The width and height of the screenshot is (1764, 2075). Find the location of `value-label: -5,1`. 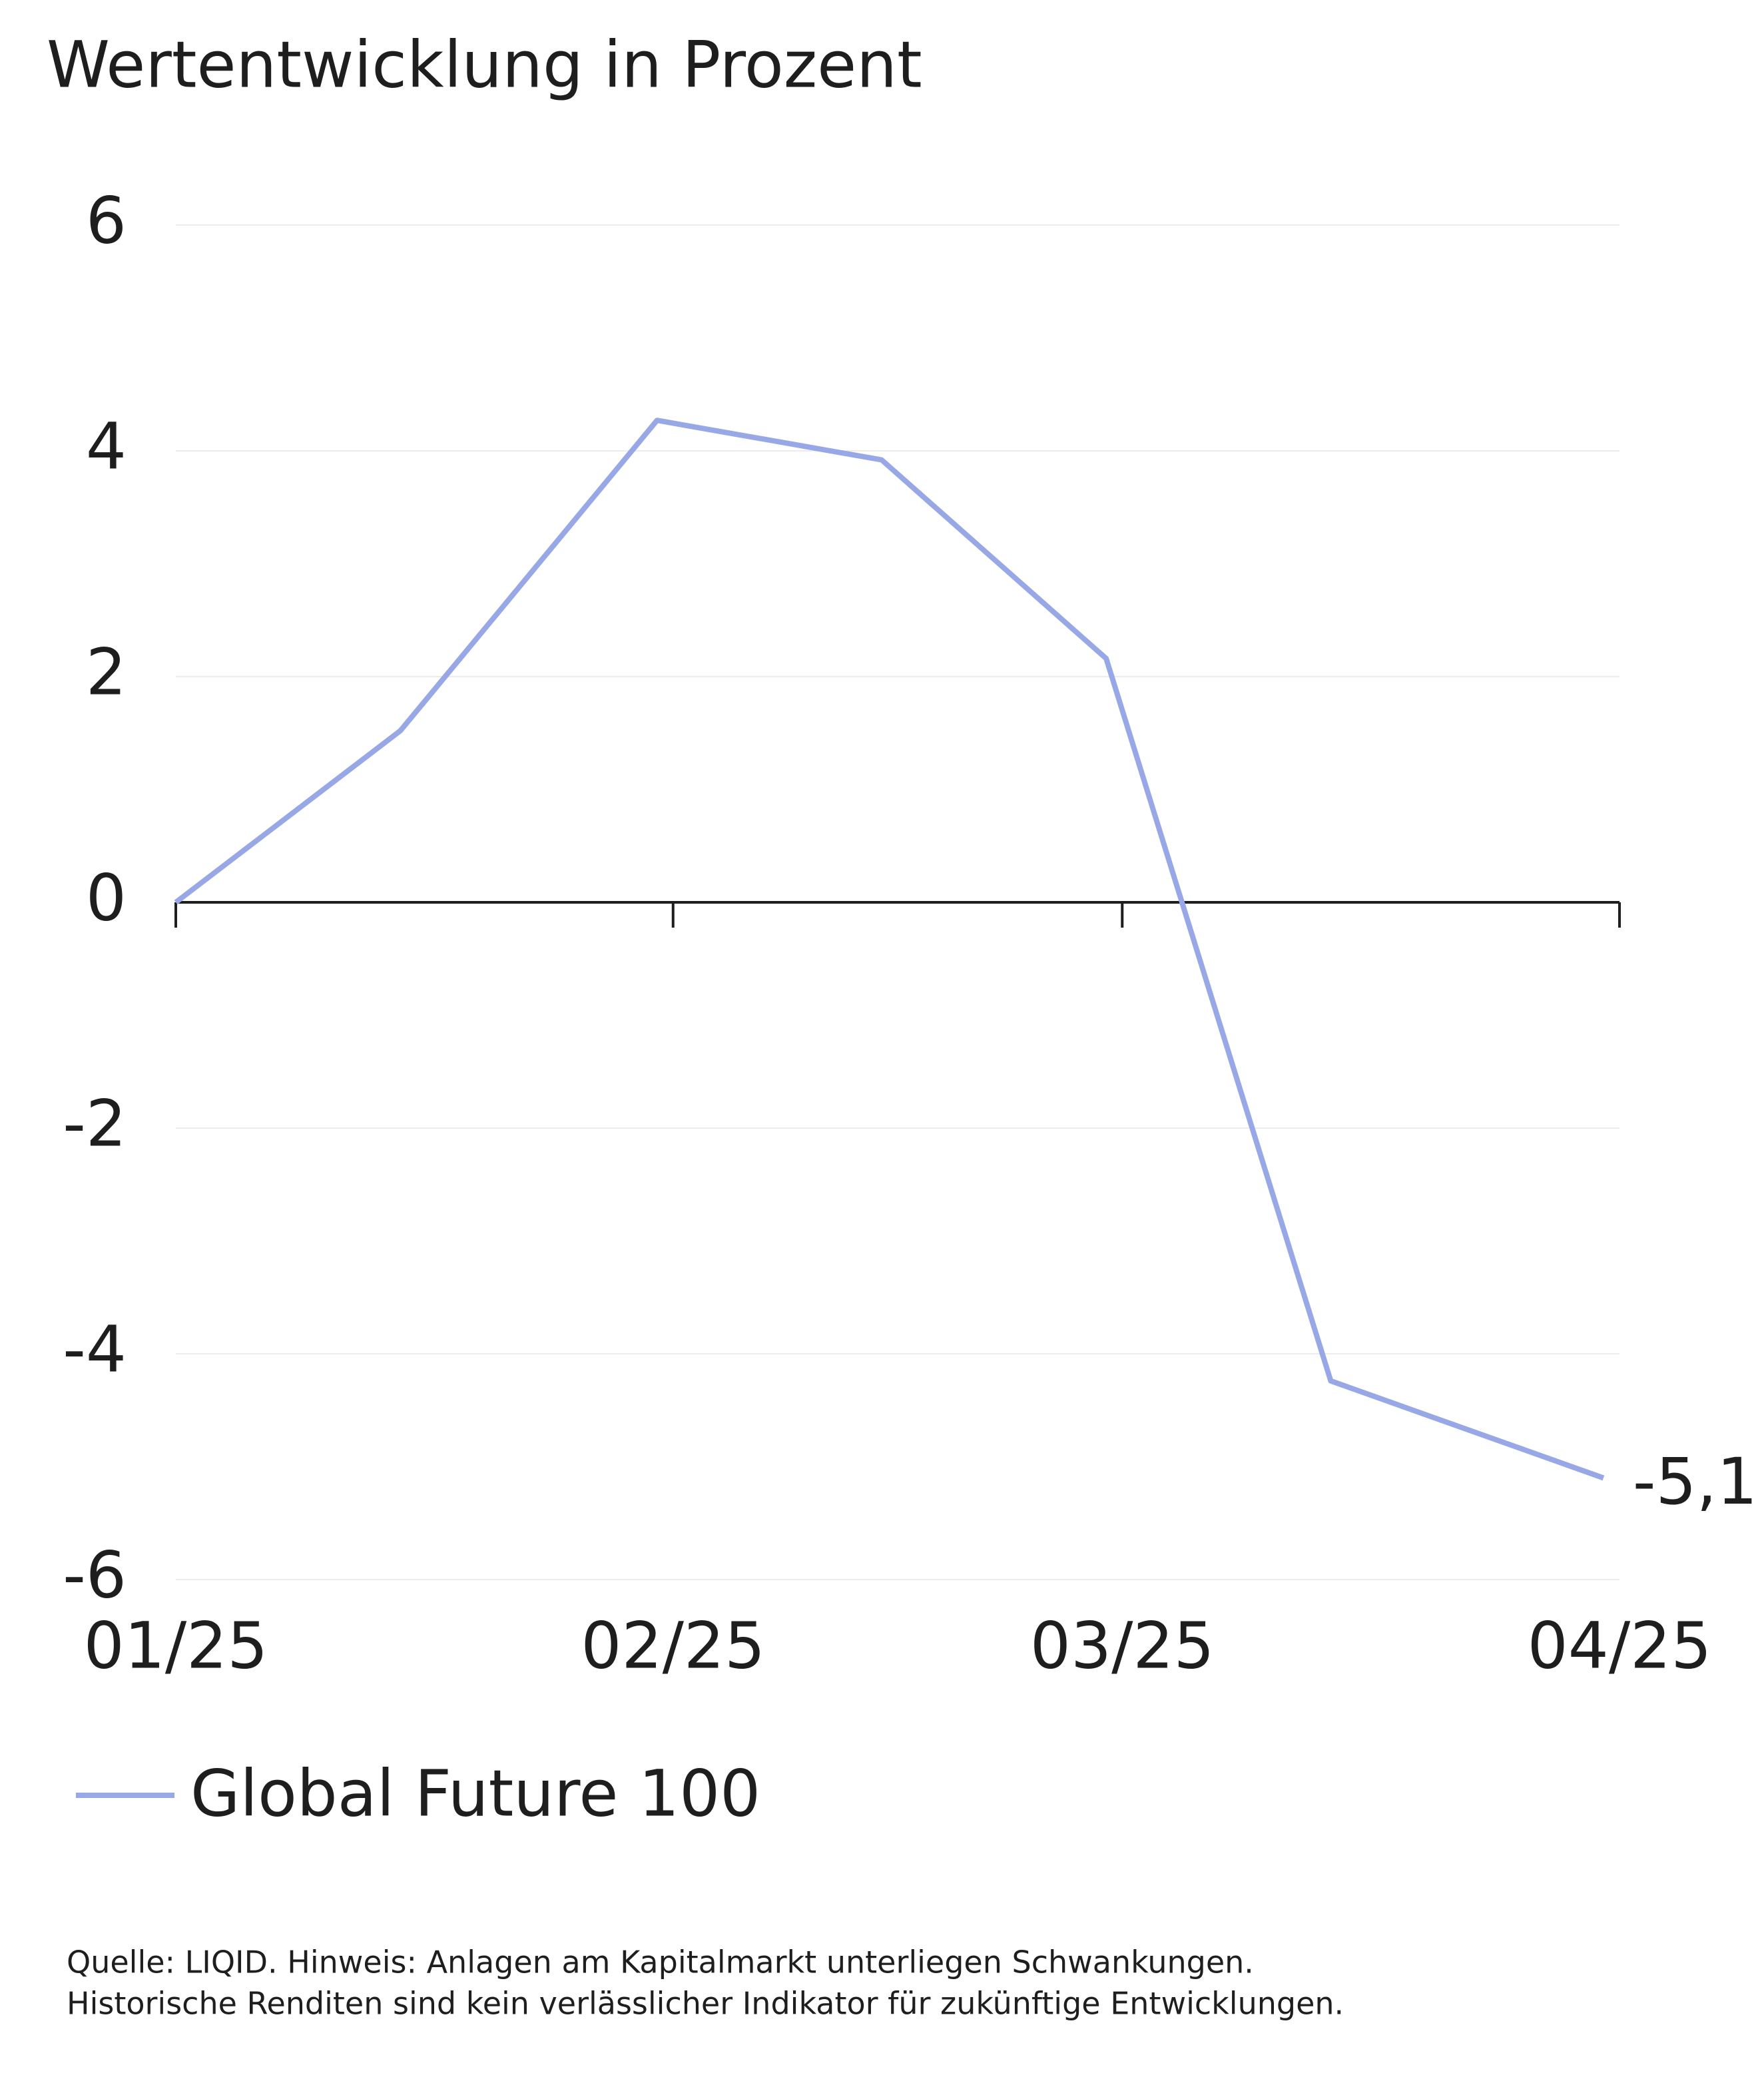

value-label: -5,1 is located at coordinates (1695, 1481).